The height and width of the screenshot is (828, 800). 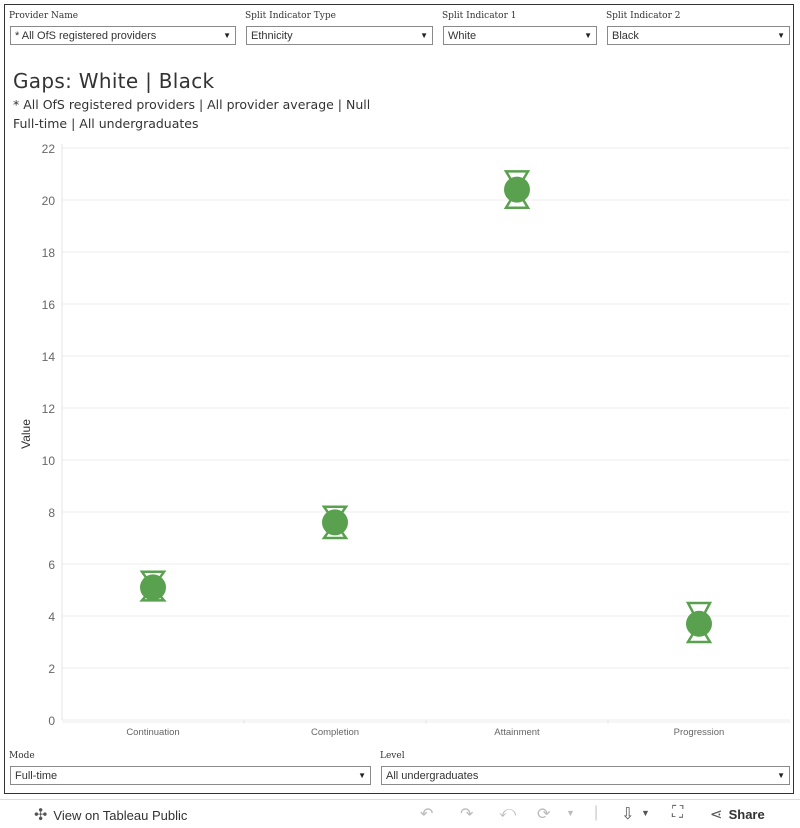 I want to click on download-icon: ⇩, so click(x=628, y=814).